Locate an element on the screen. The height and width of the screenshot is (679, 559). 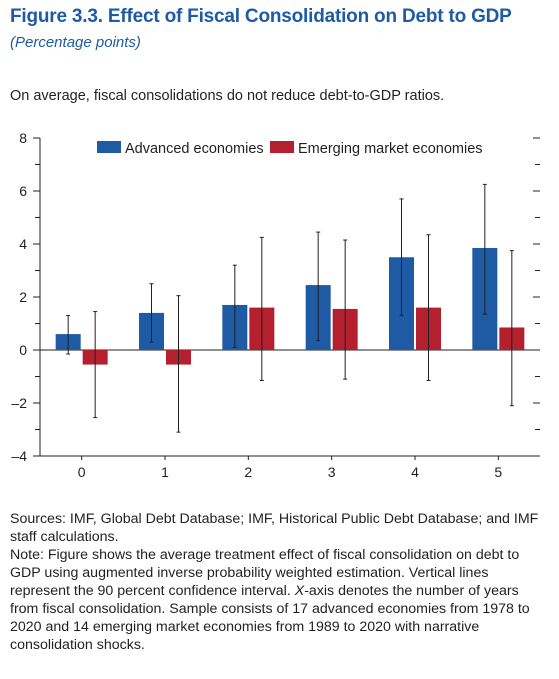
x-tick-label: 0 is located at coordinates (82, 472).